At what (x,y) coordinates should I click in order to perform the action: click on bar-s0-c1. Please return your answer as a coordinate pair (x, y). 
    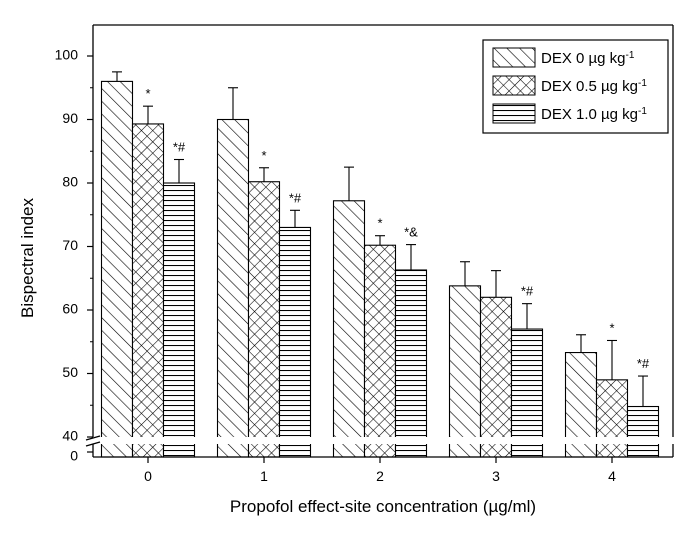
    Looking at the image, I should click on (233, 288).